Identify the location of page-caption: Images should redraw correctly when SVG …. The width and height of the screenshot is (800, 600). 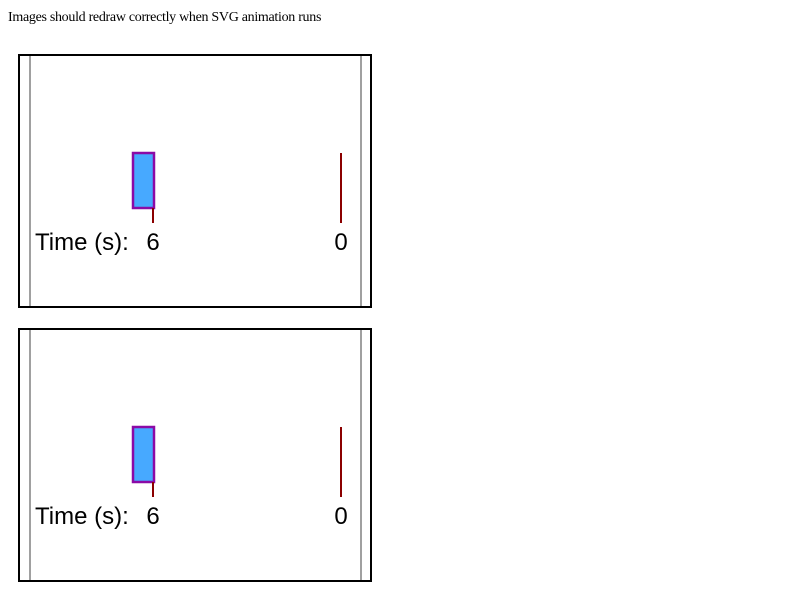
(165, 17).